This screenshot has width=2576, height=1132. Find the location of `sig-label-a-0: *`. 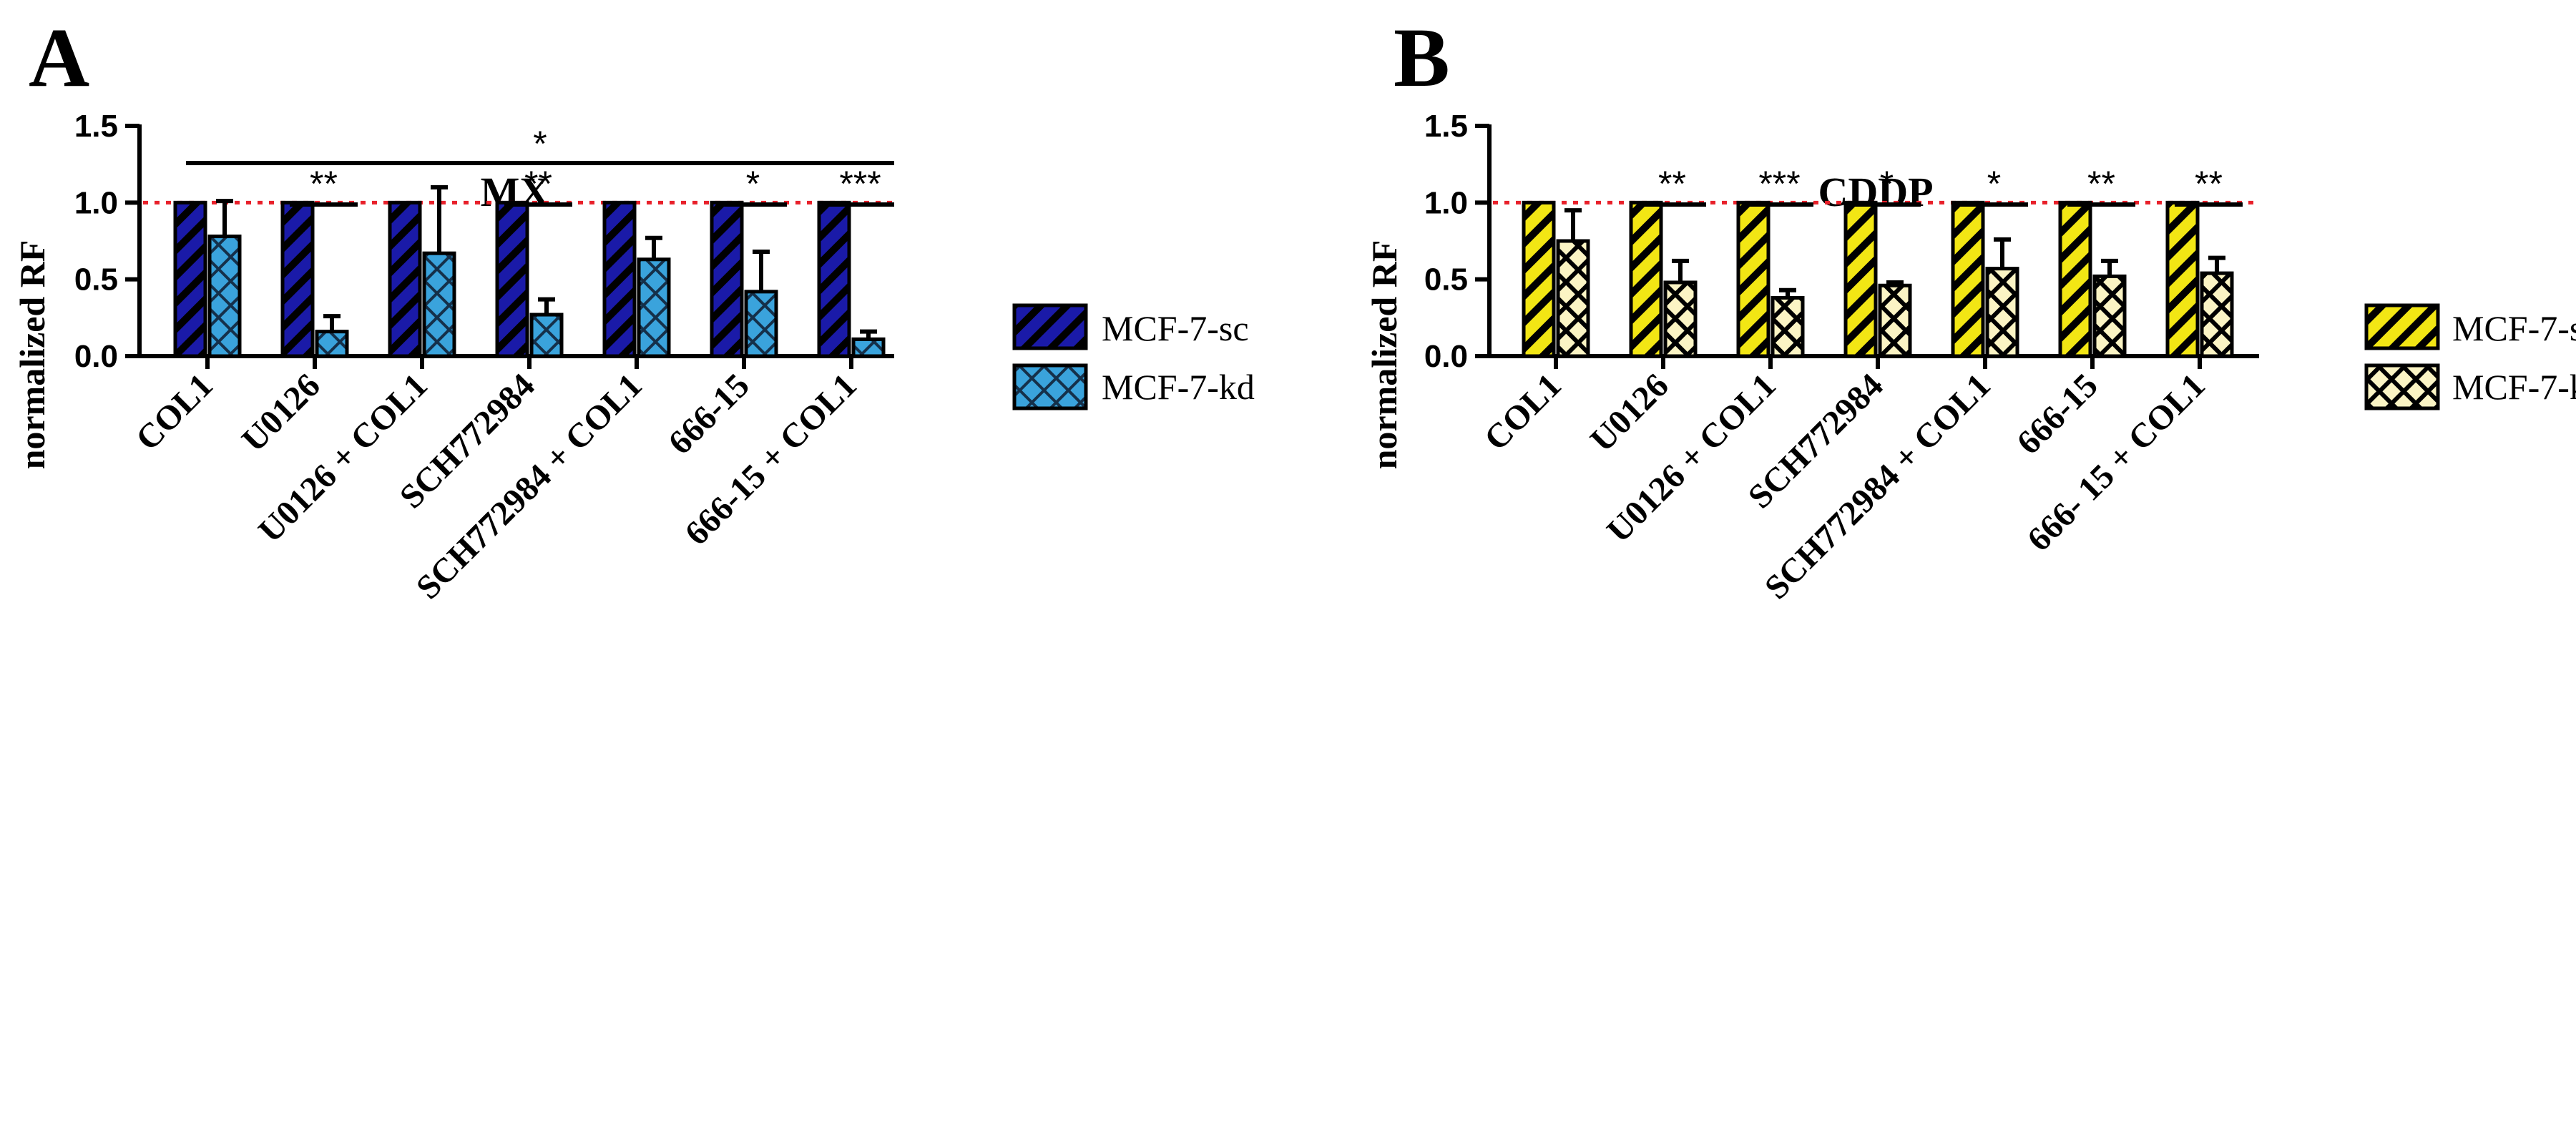

sig-label-a-0: * is located at coordinates (540, 144).